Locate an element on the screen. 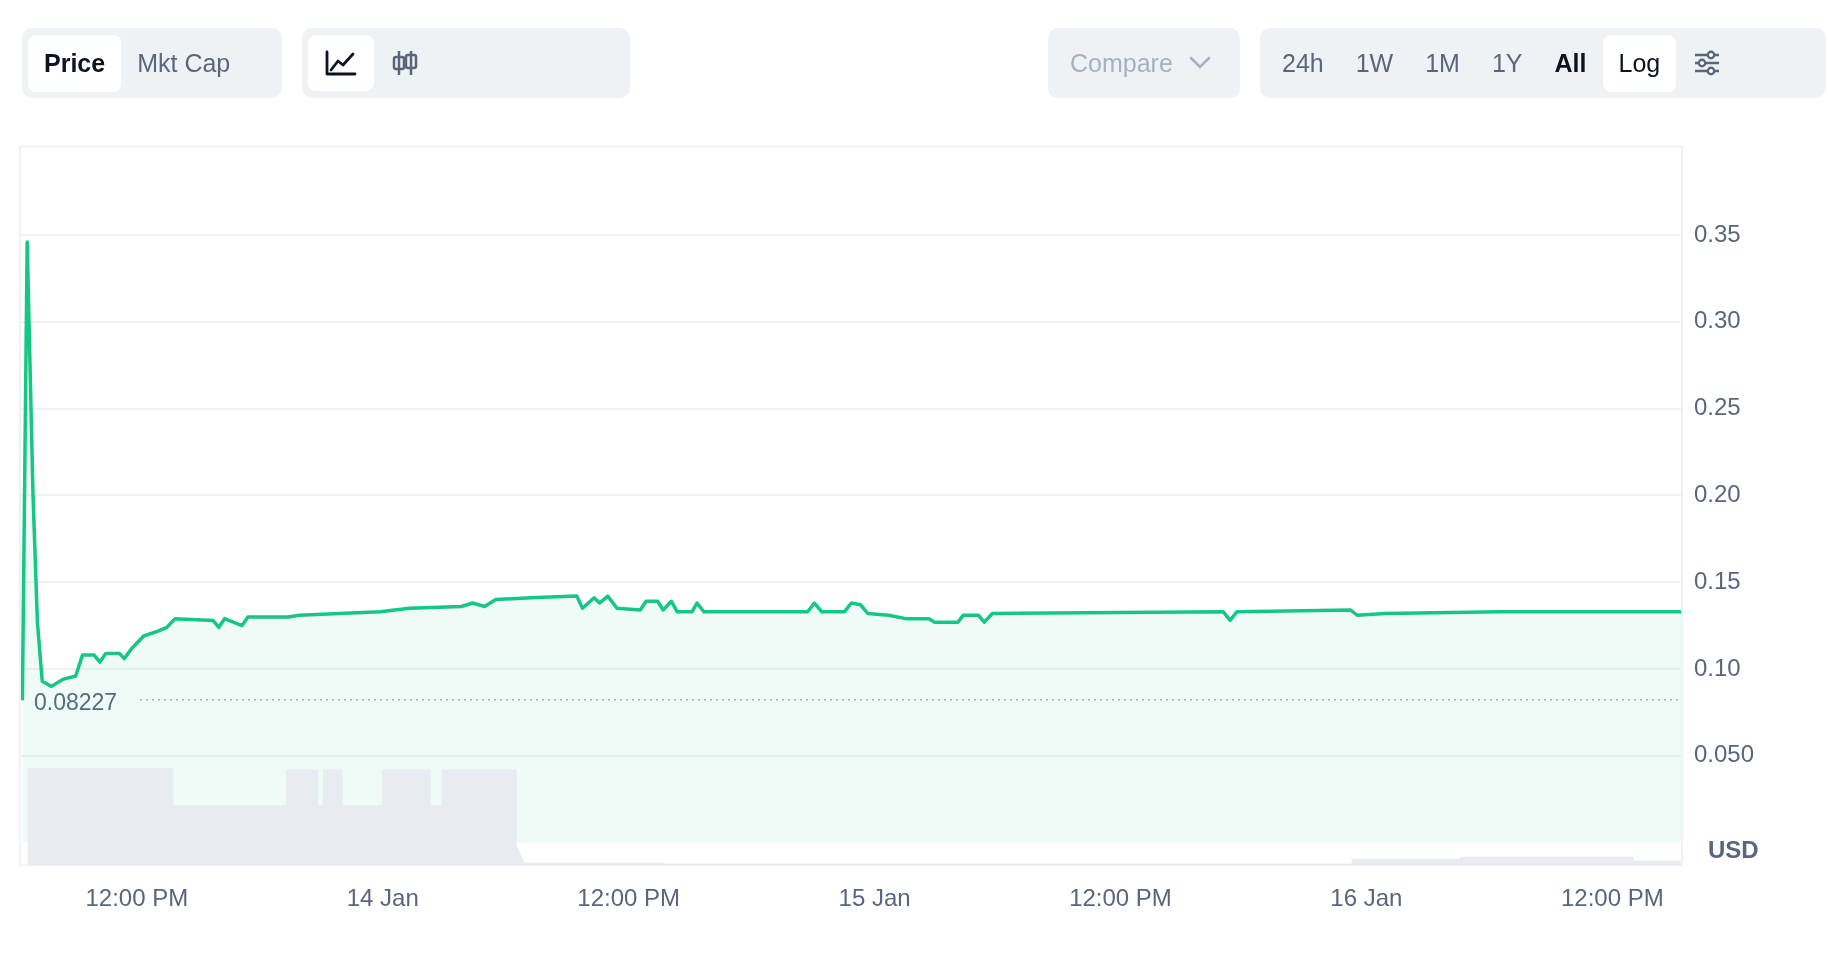  ref-line-label: 0.08227 is located at coordinates (76, 702).